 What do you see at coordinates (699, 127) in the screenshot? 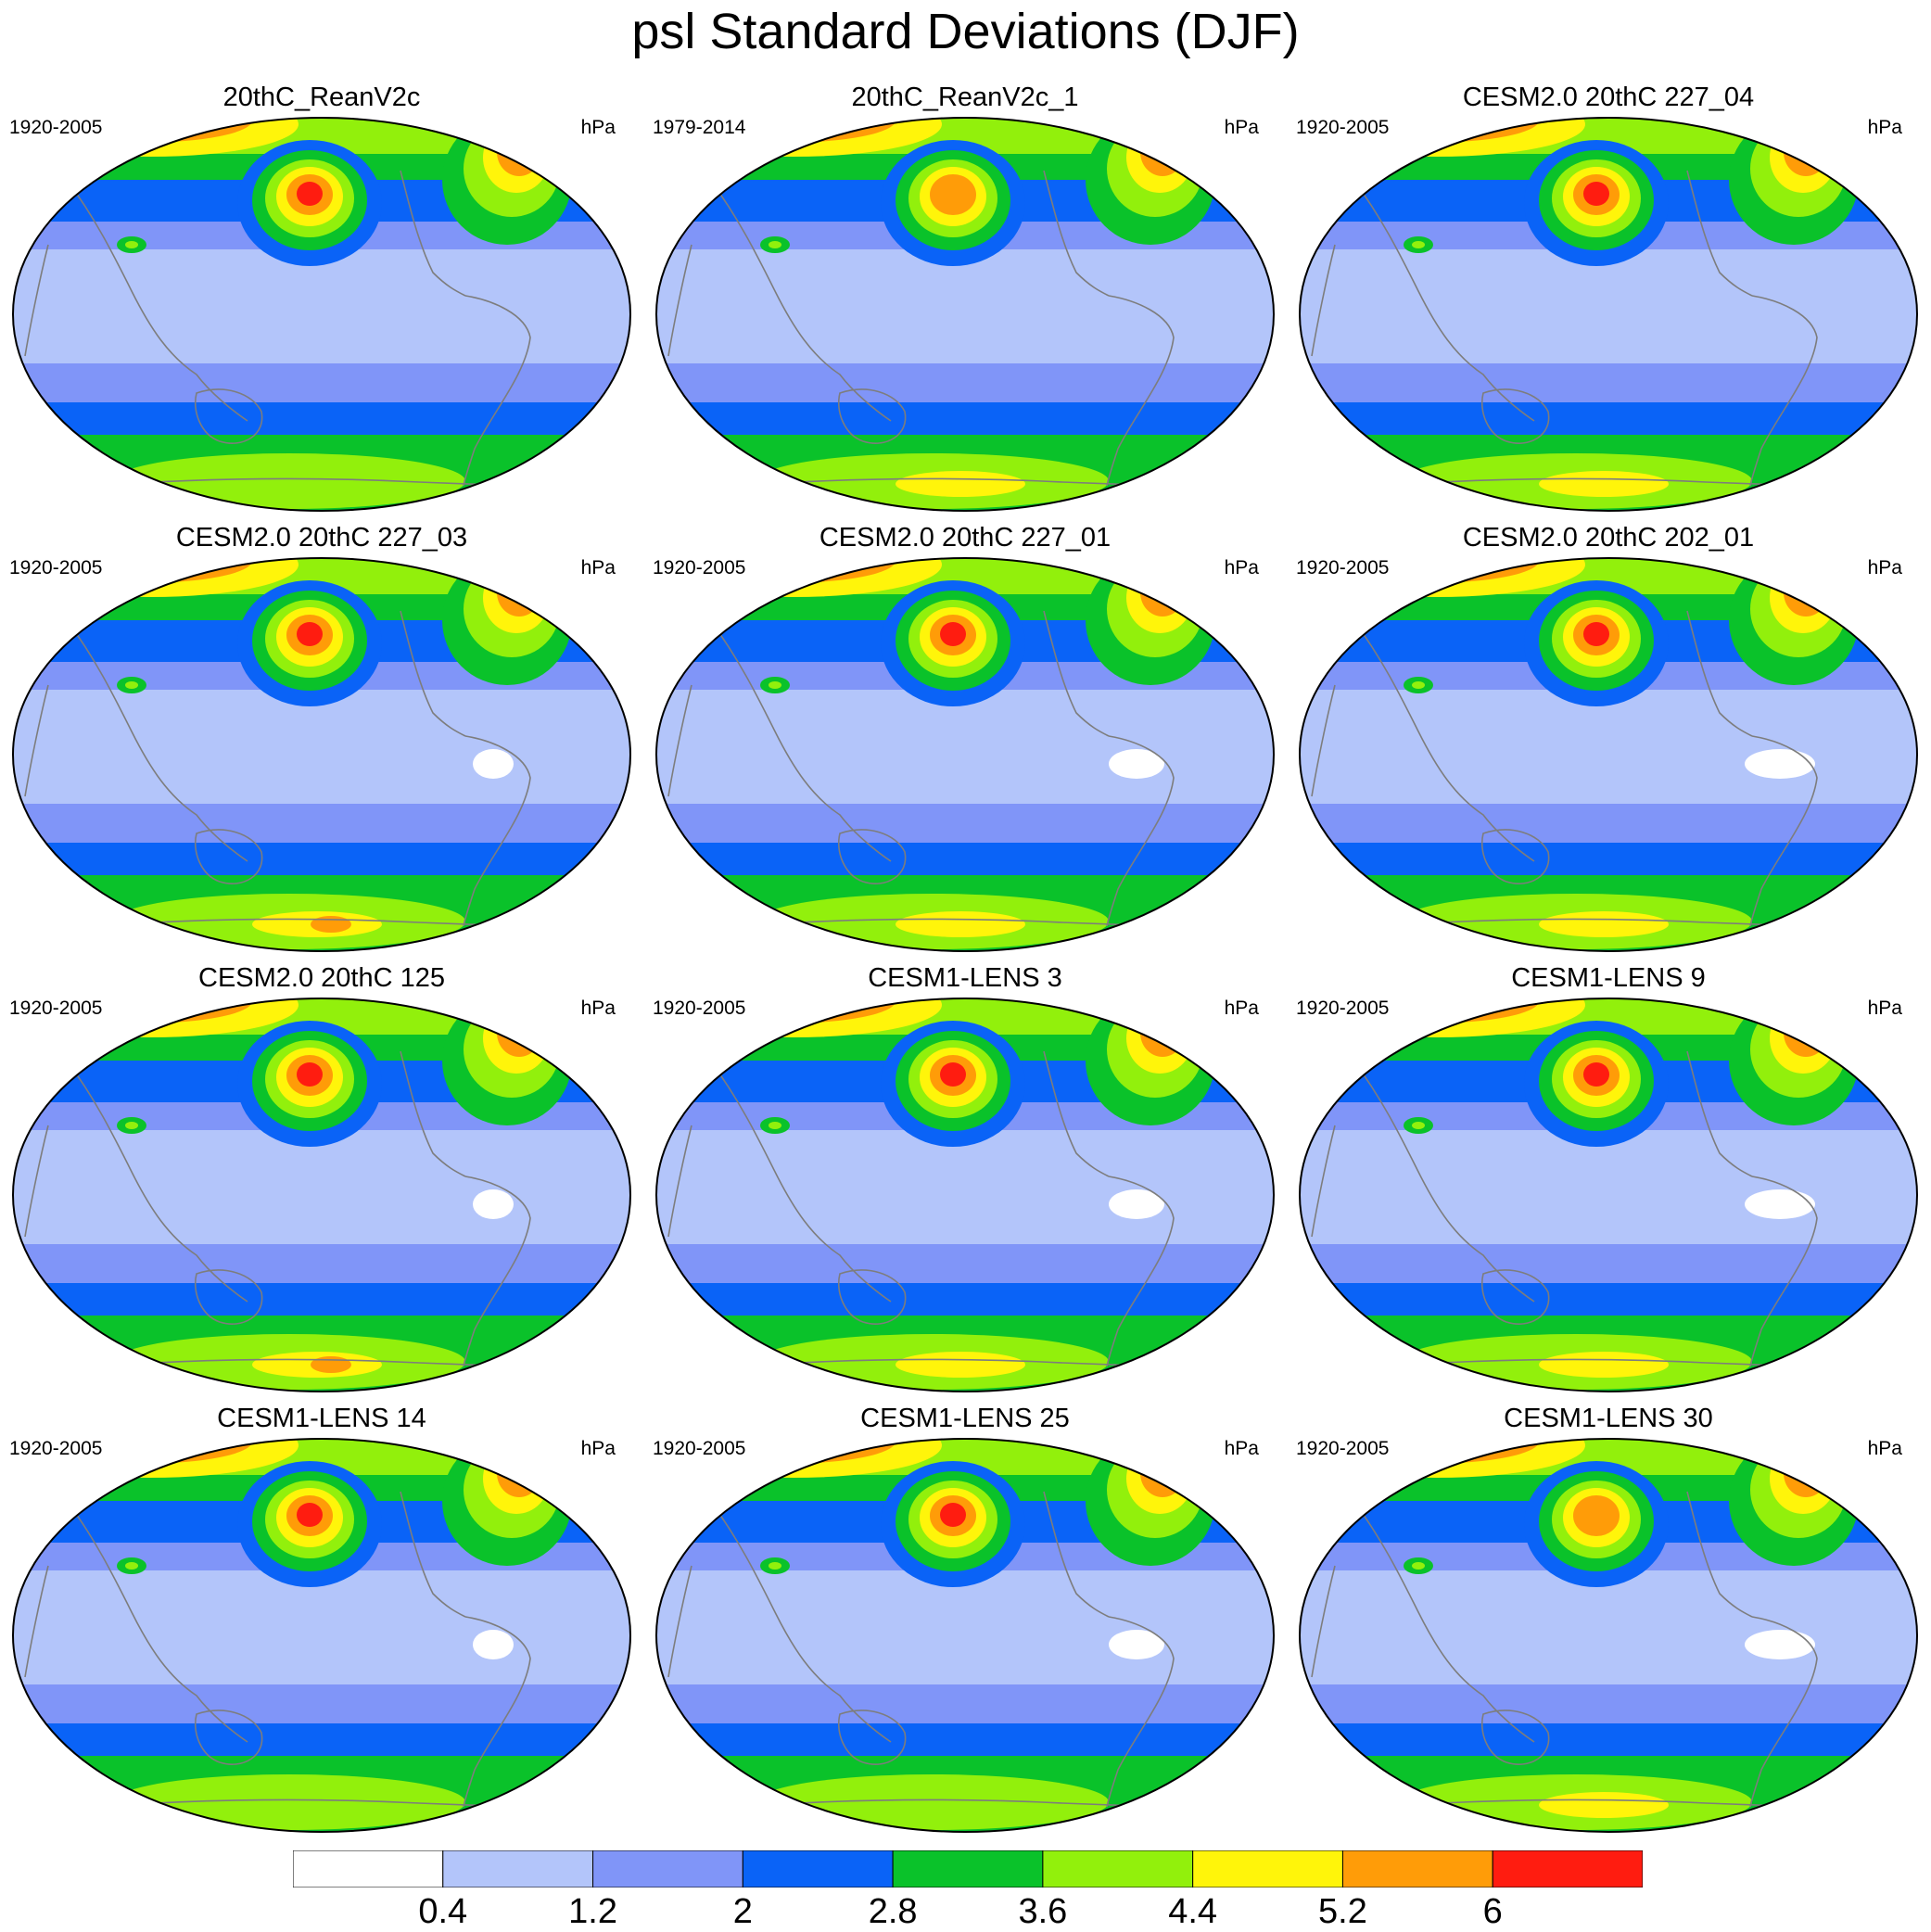
I see `panel-period: 1979-2014` at bounding box center [699, 127].